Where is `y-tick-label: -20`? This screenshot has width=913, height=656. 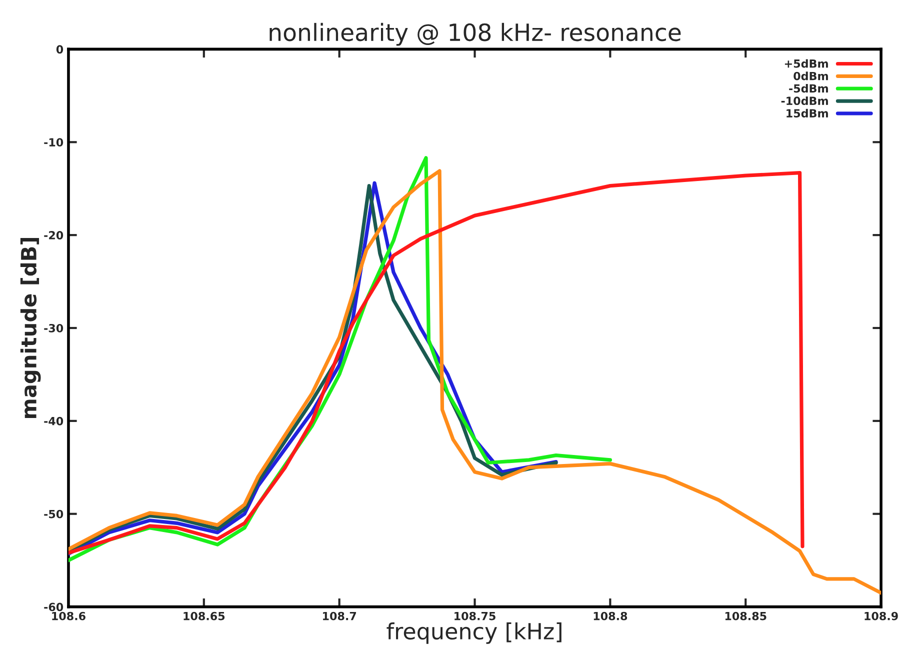 y-tick-label: -20 is located at coordinates (54, 235).